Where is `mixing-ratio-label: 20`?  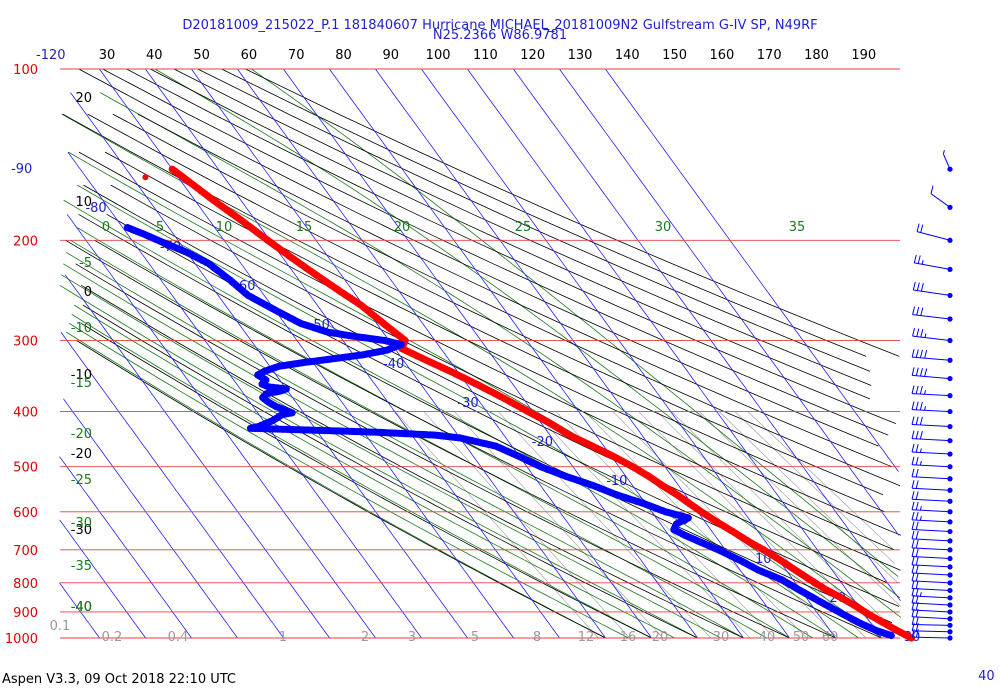 mixing-ratio-label: 20 is located at coordinates (660, 637).